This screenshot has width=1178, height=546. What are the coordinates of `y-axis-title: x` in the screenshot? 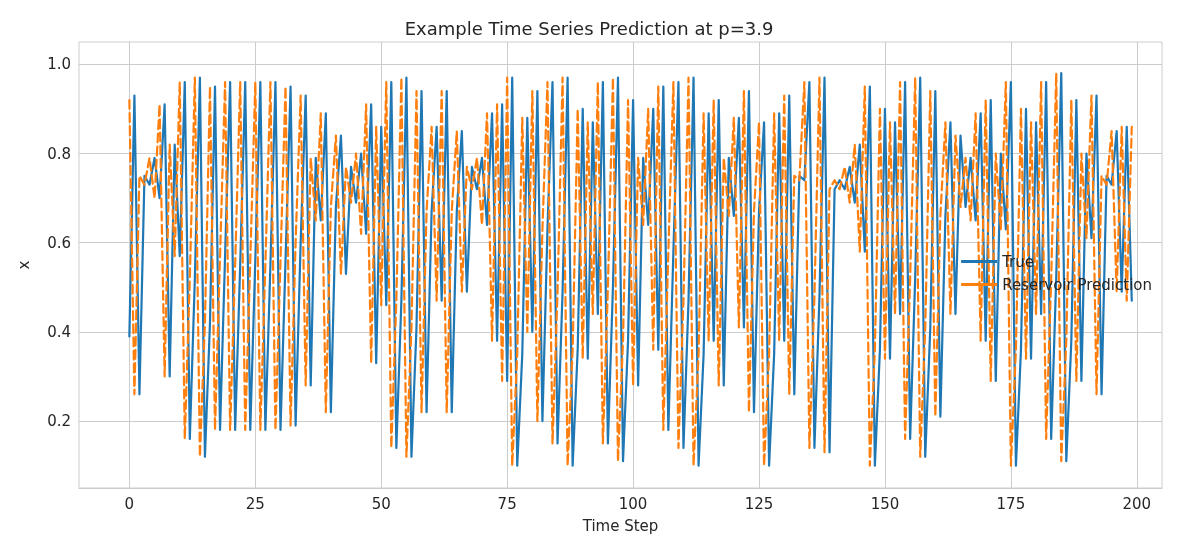 It's located at (23, 265).